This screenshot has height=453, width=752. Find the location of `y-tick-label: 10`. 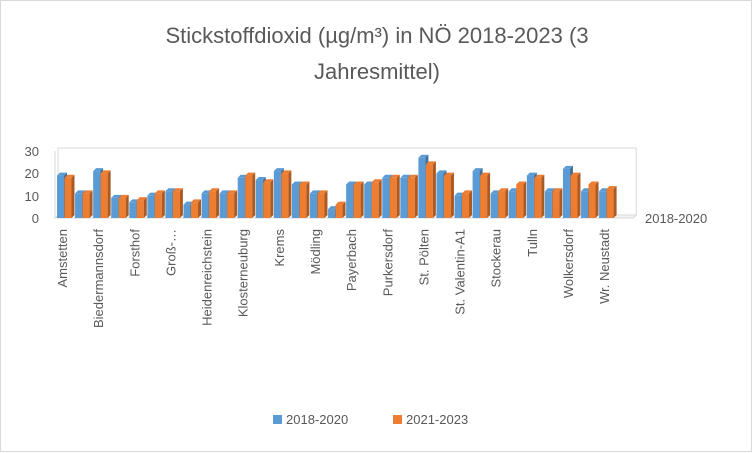

y-tick-label: 10 is located at coordinates (32, 196).